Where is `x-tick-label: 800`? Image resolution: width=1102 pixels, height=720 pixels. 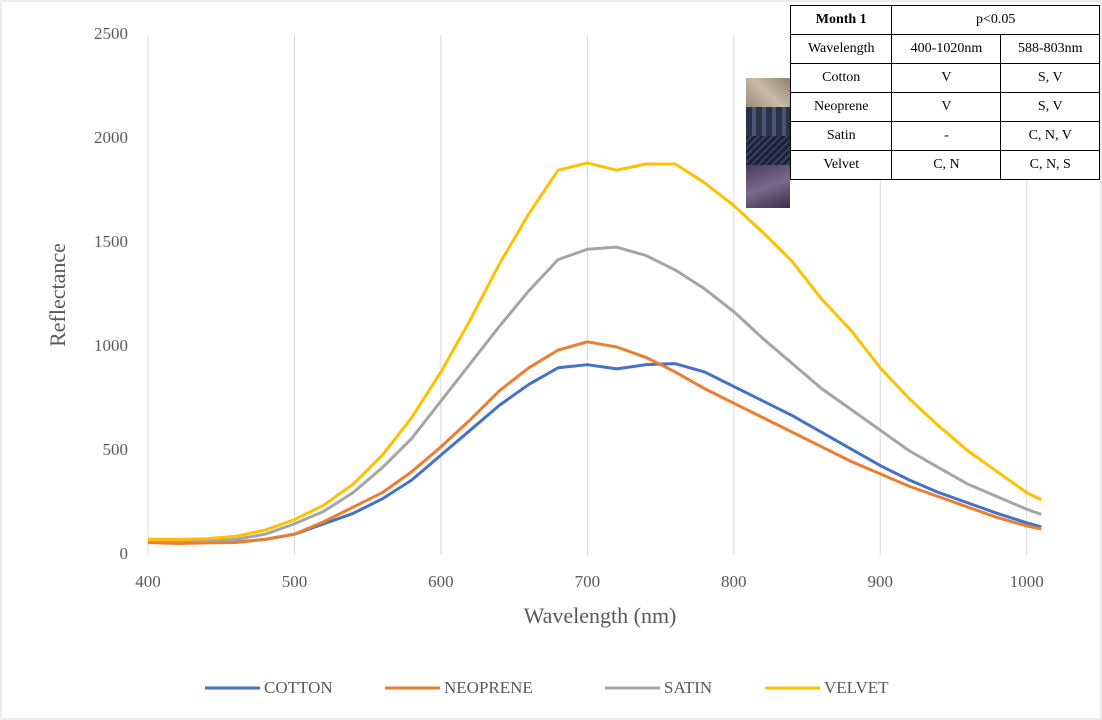
x-tick-label: 800 is located at coordinates (734, 581).